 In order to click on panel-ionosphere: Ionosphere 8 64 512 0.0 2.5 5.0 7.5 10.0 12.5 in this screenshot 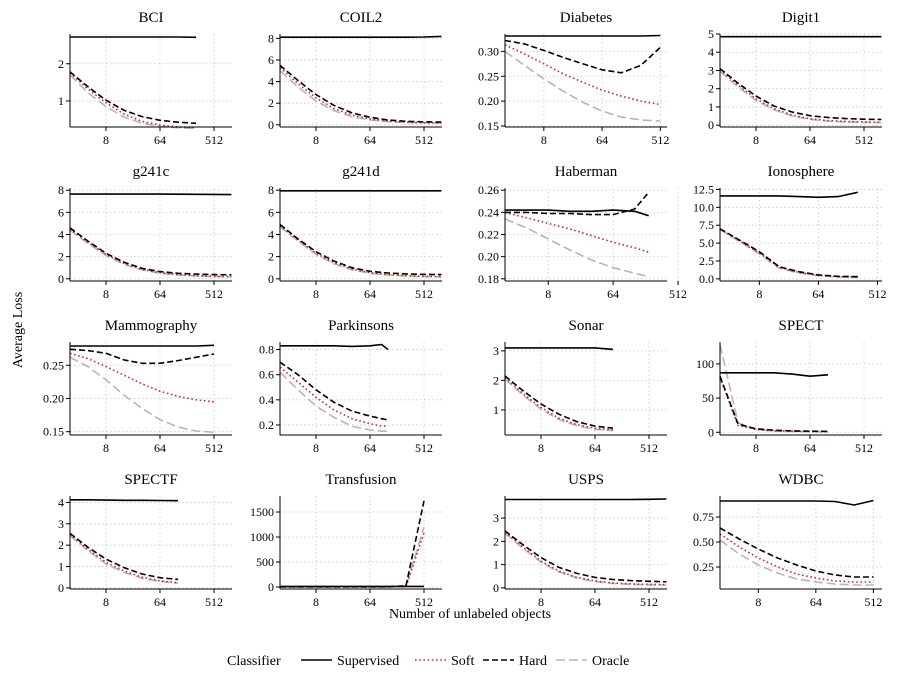, I will do `click(789, 232)`.